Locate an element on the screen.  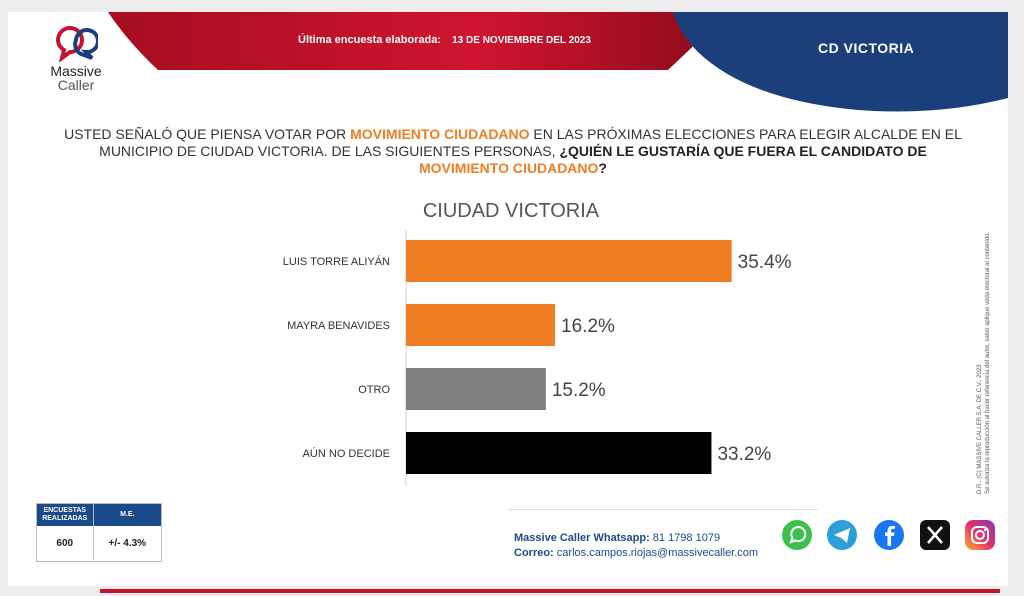
category-label: AÚN NO DECIDE is located at coordinates (346, 453).